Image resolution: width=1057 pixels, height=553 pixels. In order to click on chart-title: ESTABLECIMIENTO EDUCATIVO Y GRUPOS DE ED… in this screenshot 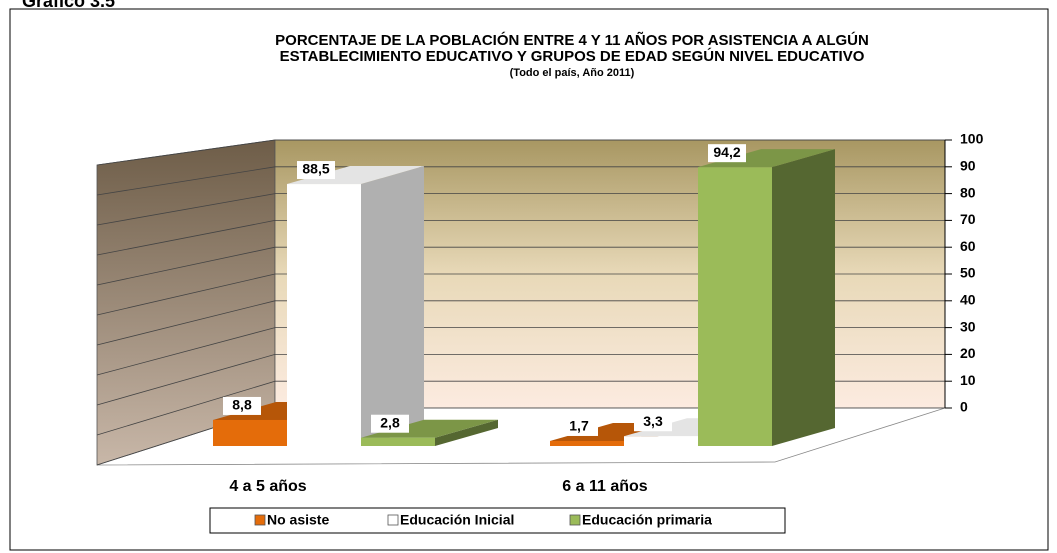, I will do `click(572, 56)`.